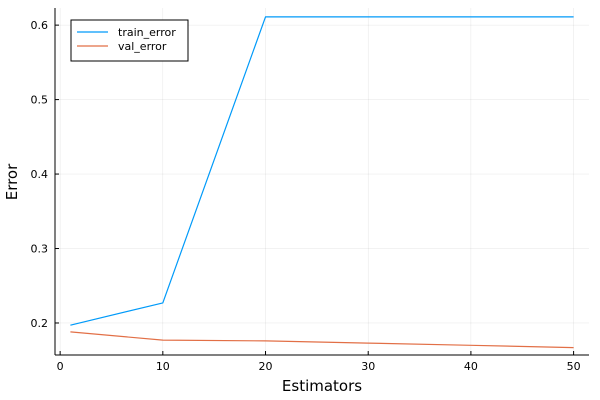  I want to click on y-tick-label: 0.5, so click(40, 100).